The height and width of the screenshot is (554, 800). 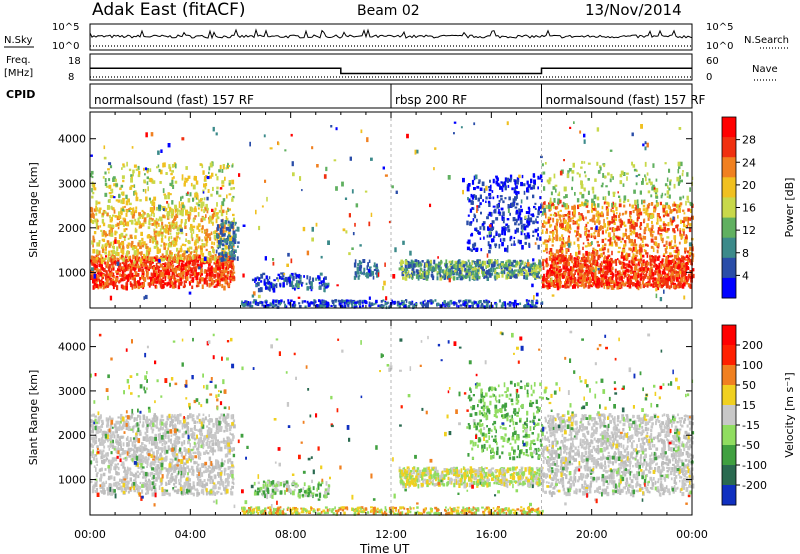 What do you see at coordinates (18, 60) in the screenshot?
I see `freq-label: Freq.` at bounding box center [18, 60].